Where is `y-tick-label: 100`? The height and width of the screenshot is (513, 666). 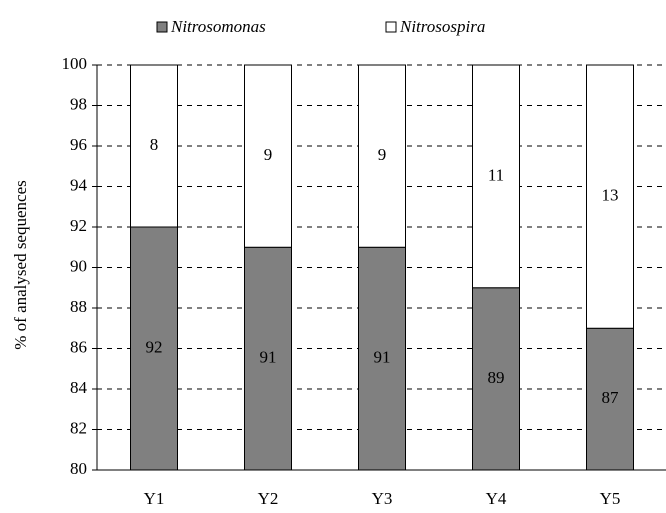
y-tick-label: 100 is located at coordinates (75, 63).